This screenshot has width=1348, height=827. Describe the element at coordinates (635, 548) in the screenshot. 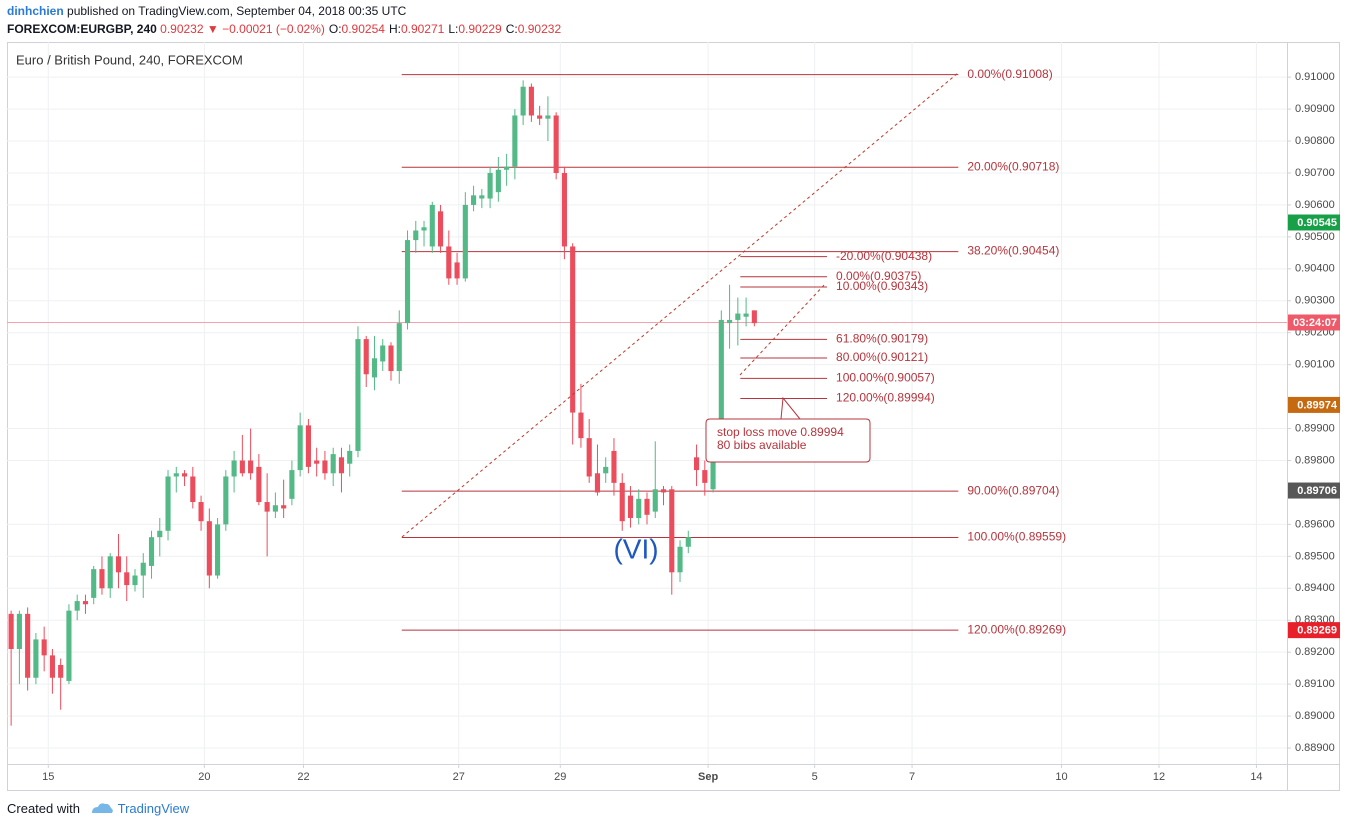

I see `wave-label: (VI)` at that location.